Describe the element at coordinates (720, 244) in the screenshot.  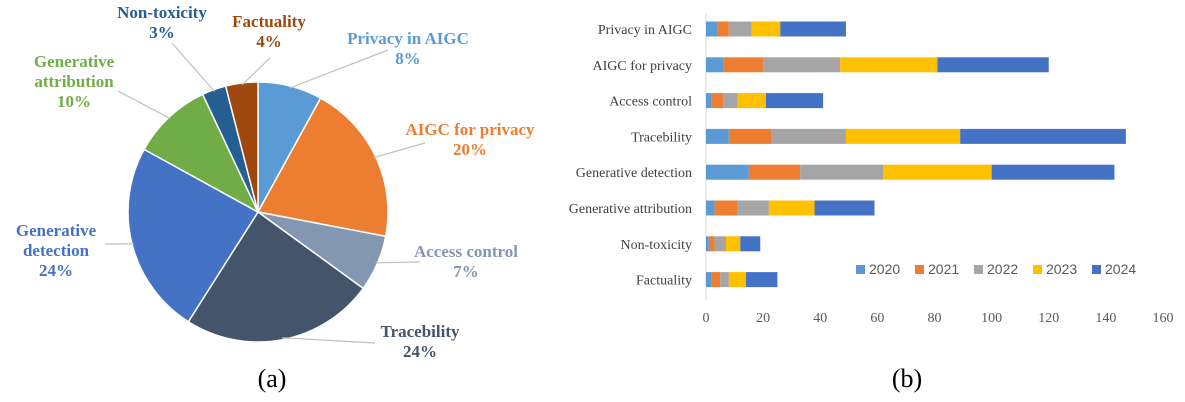
I see `bar-non-toxicity-2022` at that location.